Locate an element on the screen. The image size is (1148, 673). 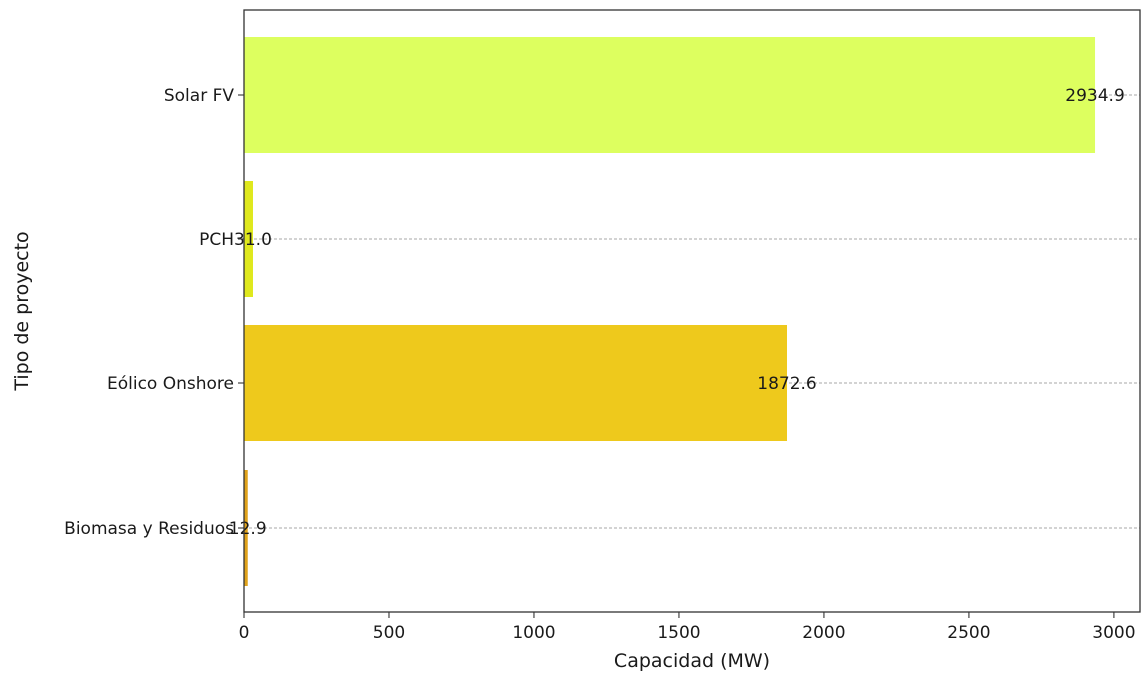
x-tick-label-2000: 2000 is located at coordinates (823, 633).